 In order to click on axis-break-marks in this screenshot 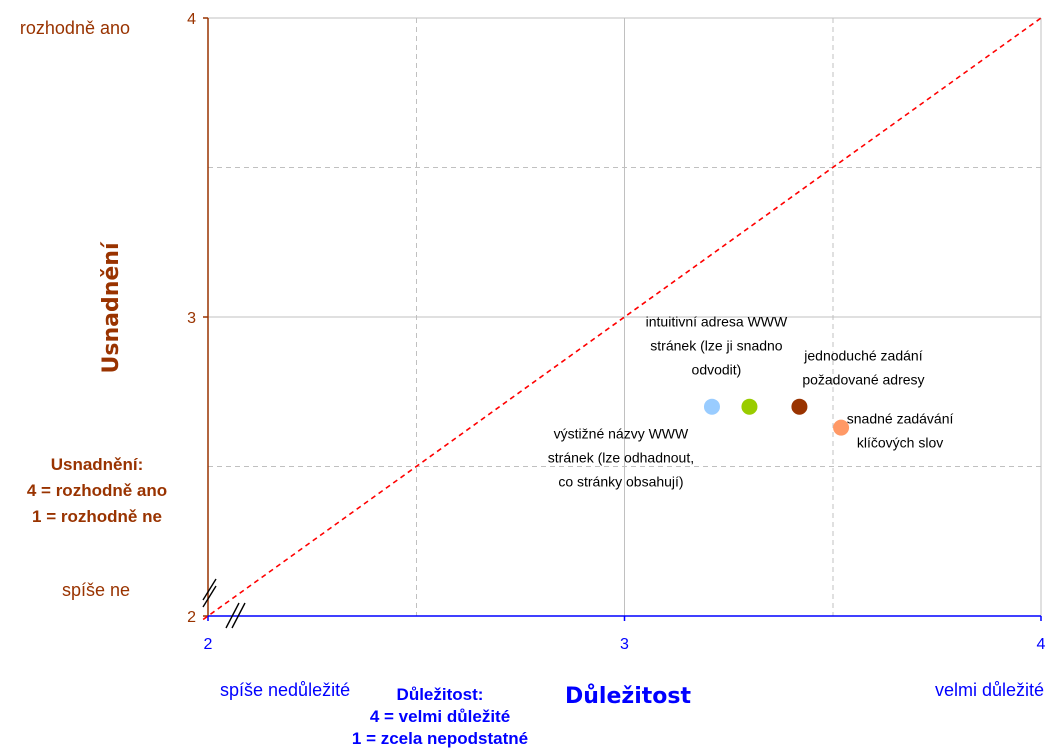, I will do `click(224, 603)`.